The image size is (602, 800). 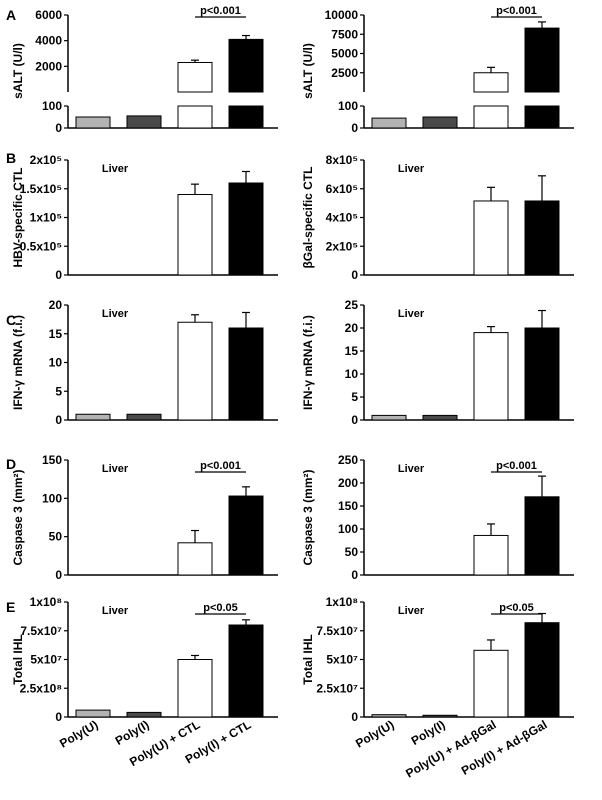 I want to click on chart-e-left-annotation: Liver, so click(x=115, y=611).